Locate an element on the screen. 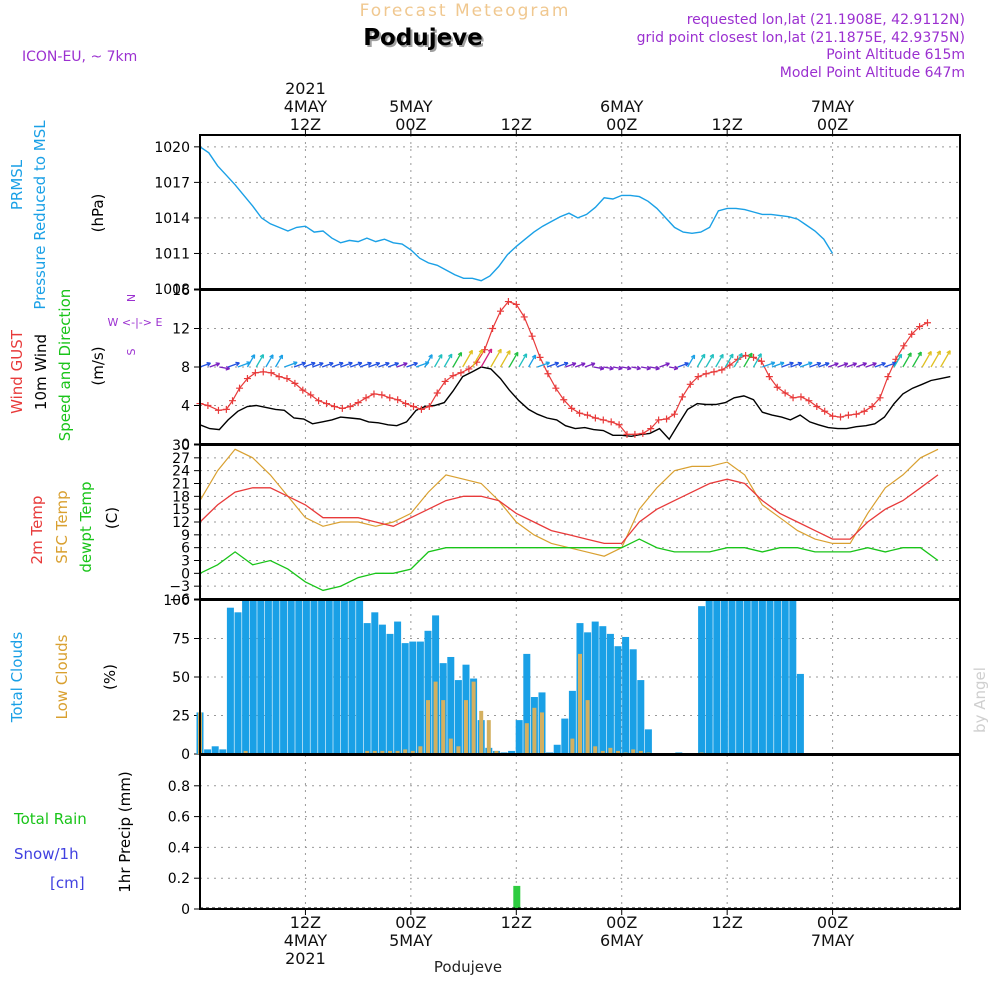 The width and height of the screenshot is (1000, 1000). point-altitude: Point Altitude 615m is located at coordinates (895, 55).